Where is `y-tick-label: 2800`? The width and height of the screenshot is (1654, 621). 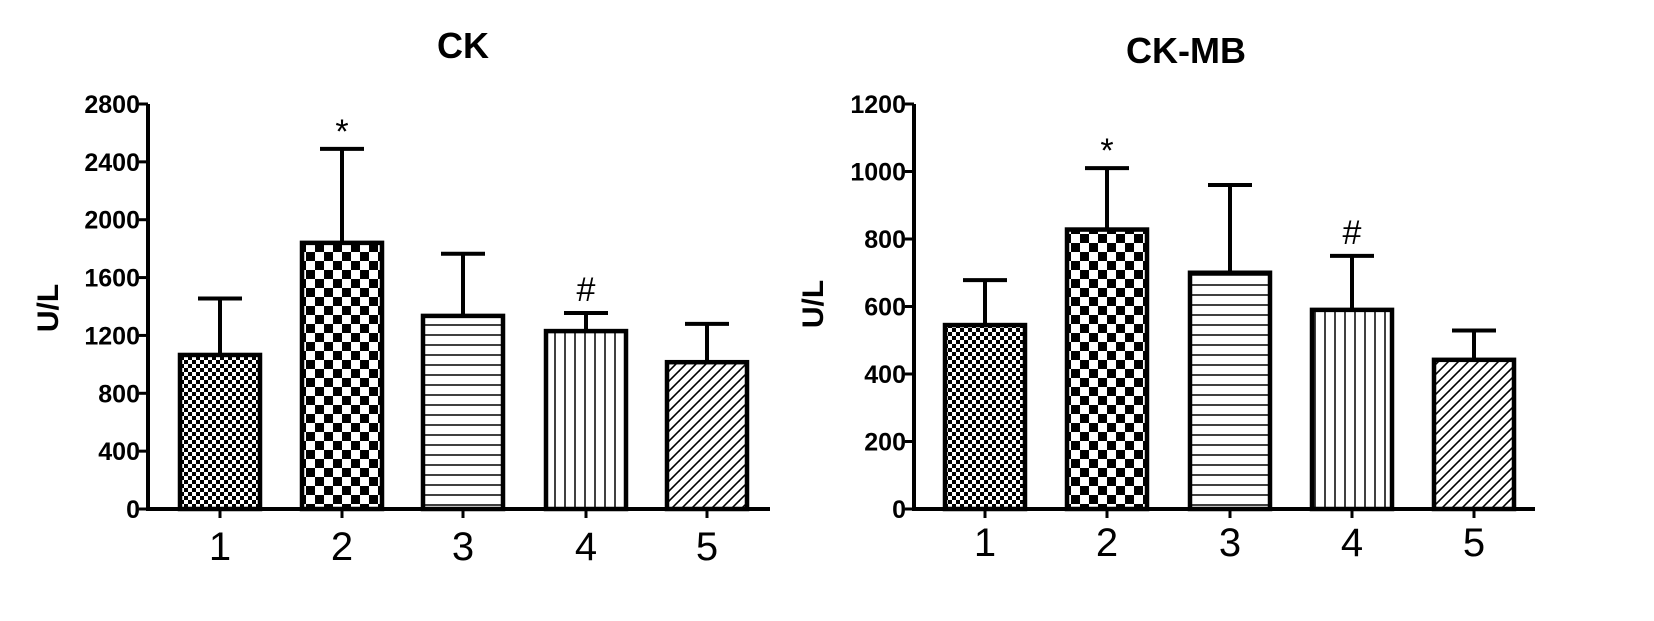
y-tick-label: 2800 is located at coordinates (112, 105).